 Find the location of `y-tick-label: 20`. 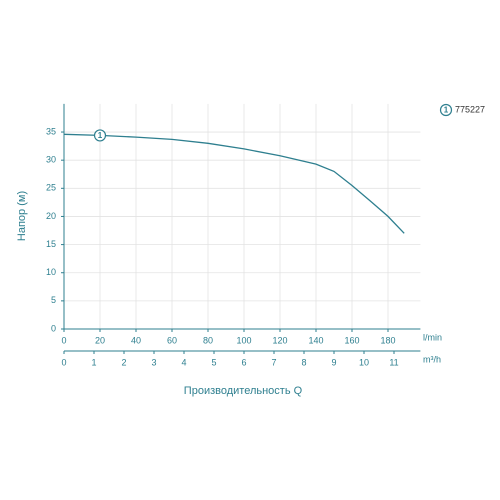

y-tick-label: 20 is located at coordinates (51, 216).